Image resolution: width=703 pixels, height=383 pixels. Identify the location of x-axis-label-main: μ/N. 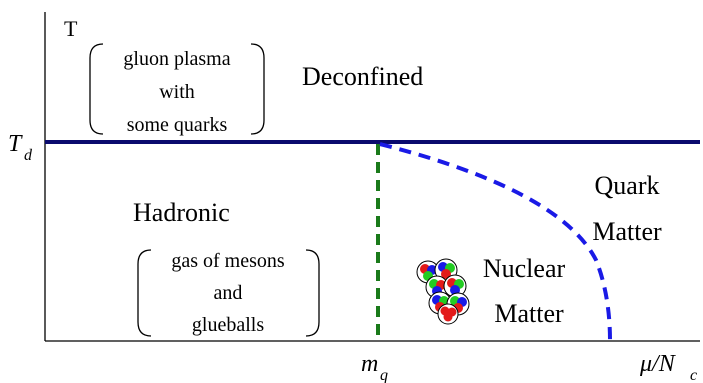
(658, 364).